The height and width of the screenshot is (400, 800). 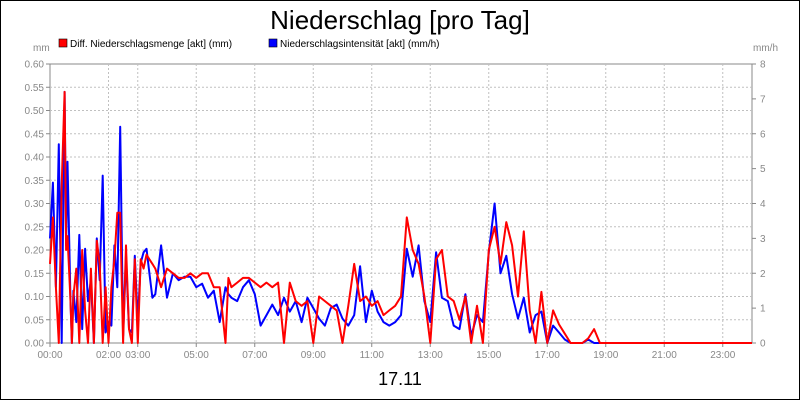 What do you see at coordinates (605, 355) in the screenshot?
I see `x-tick-label: 19:00` at bounding box center [605, 355].